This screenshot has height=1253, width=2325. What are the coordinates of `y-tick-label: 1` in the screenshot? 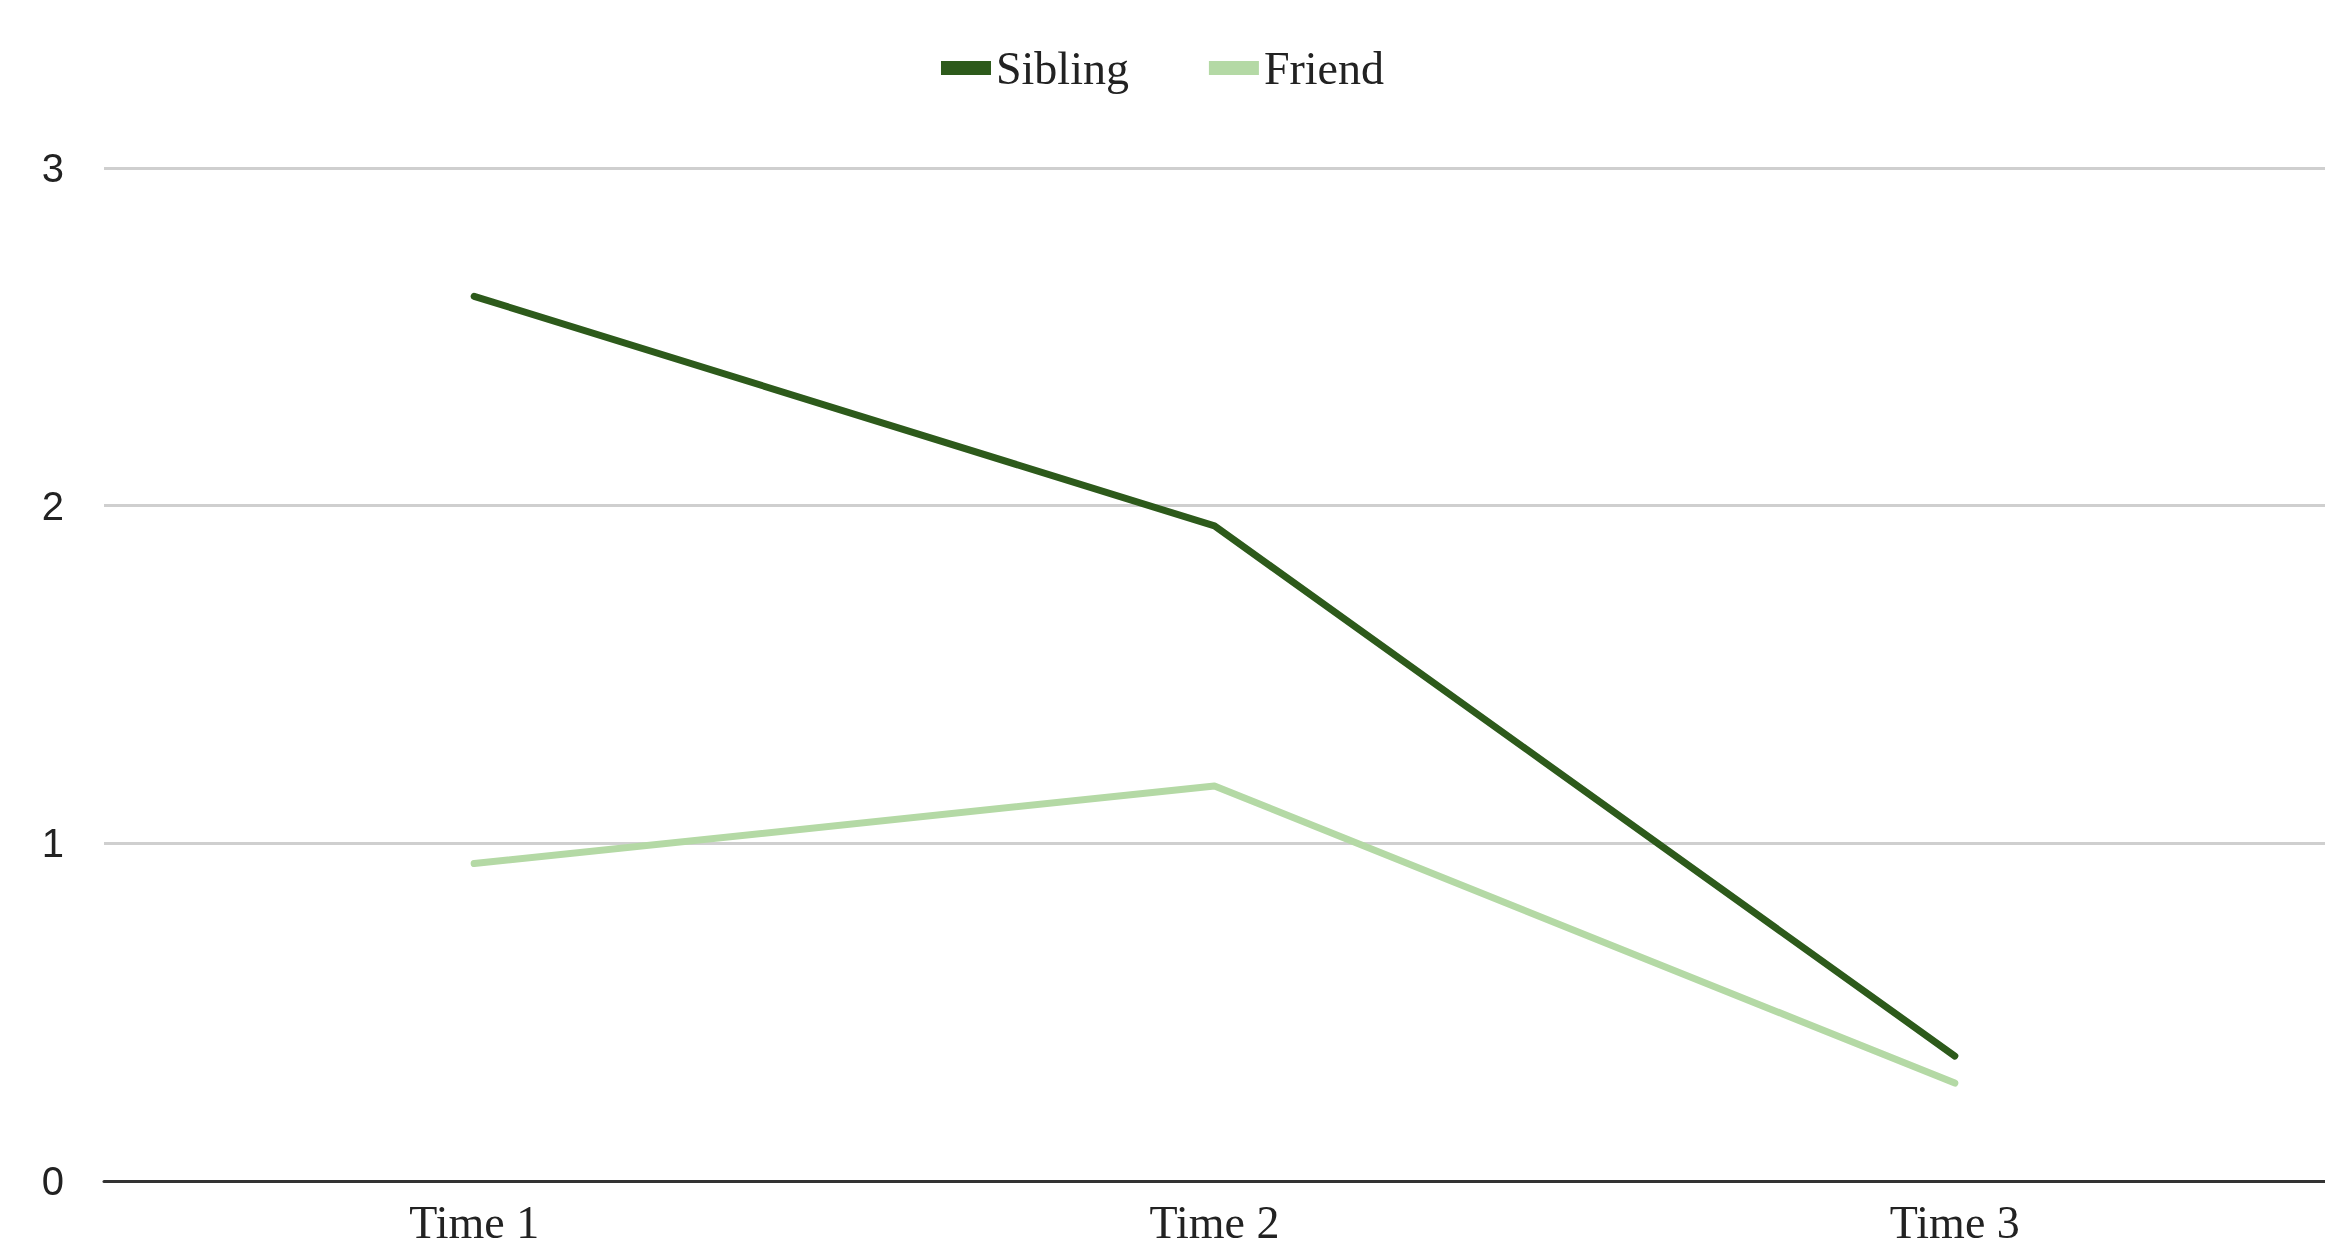 It's located at (52, 843).